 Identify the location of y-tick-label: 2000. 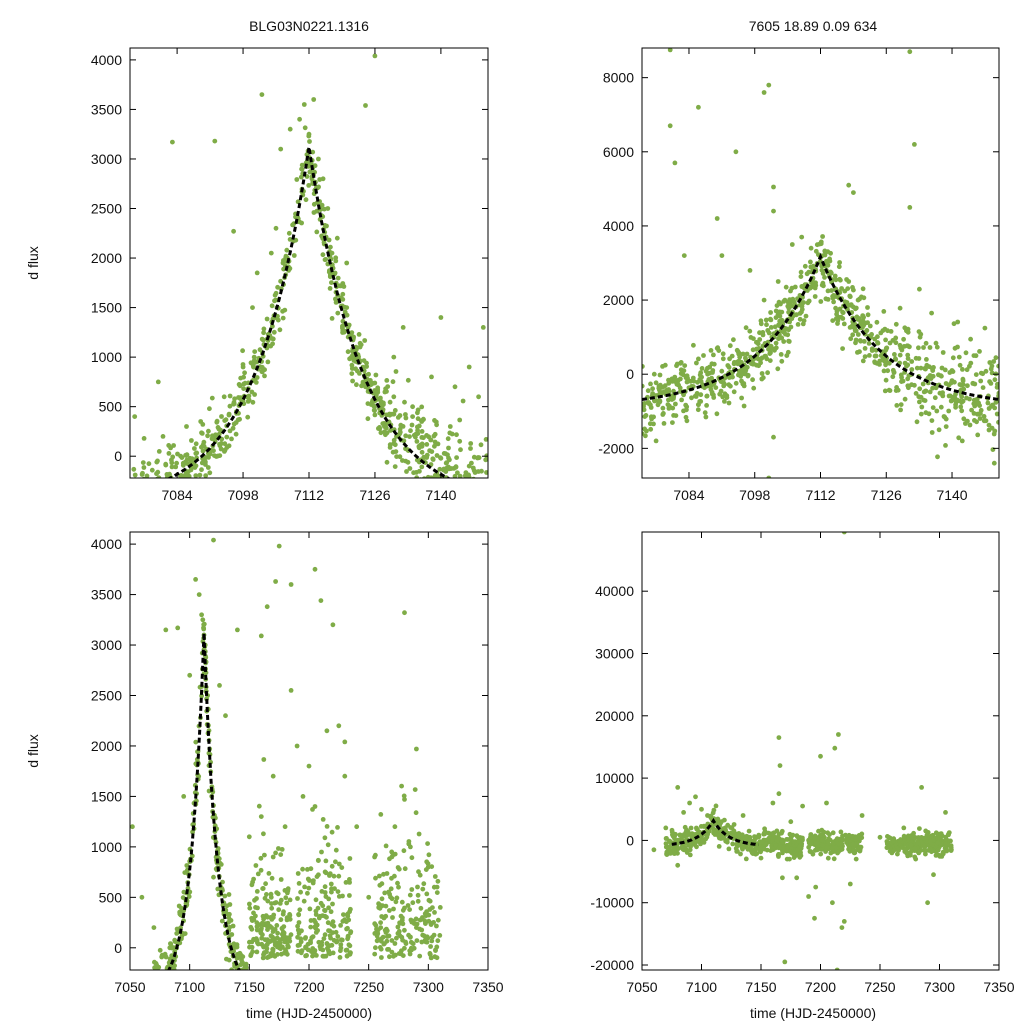
(618, 300).